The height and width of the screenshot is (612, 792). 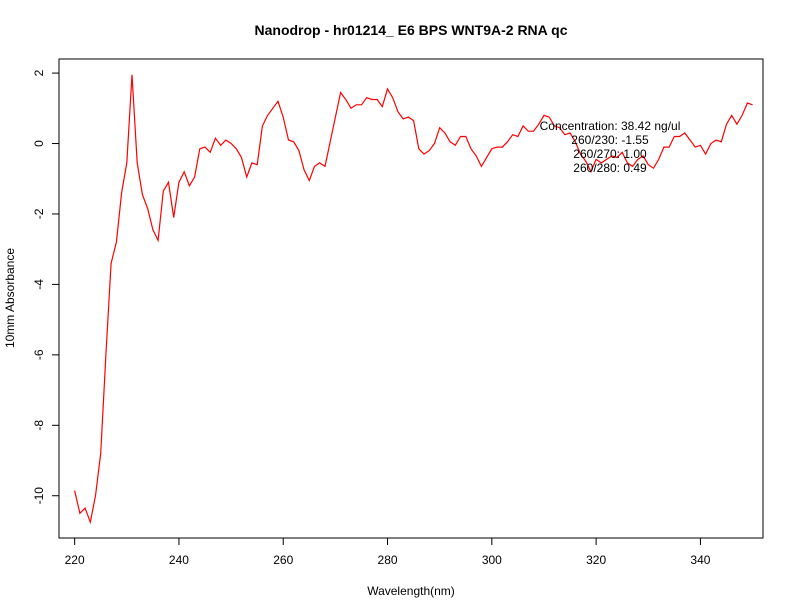 I want to click on x-axis-label: Wavelength(nm), so click(x=411, y=591).